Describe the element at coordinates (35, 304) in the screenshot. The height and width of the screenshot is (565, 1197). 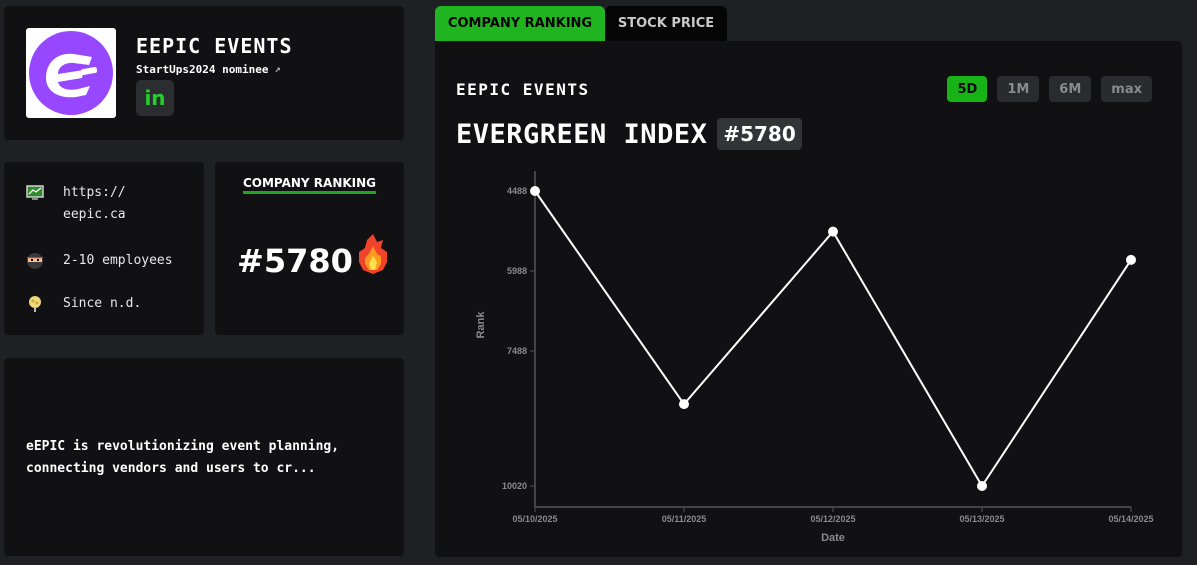
I see `seedling-icon` at that location.